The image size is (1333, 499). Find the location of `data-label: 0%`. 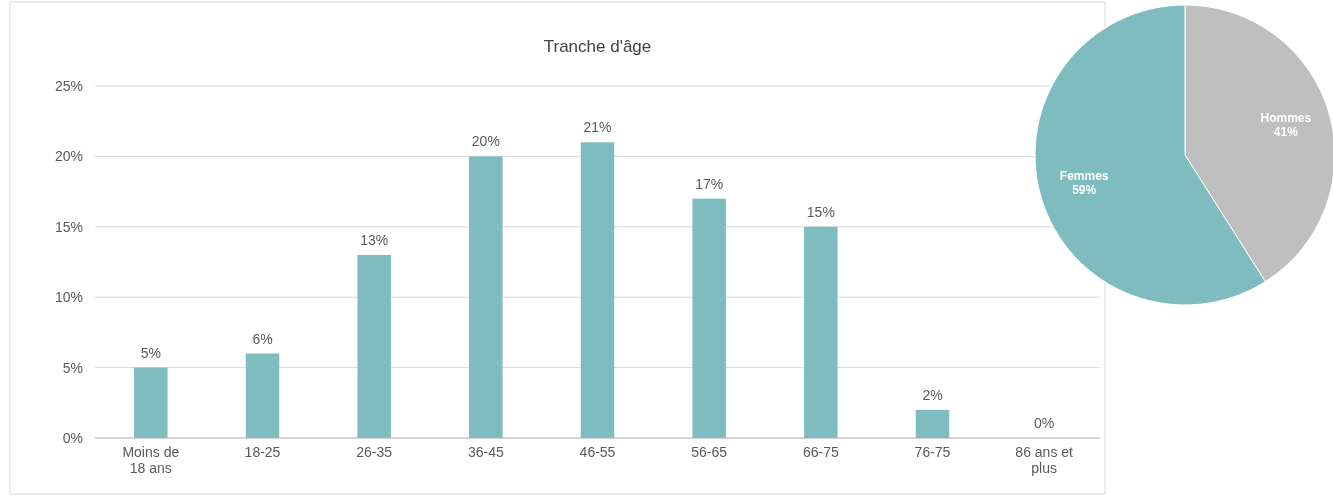

data-label: 0% is located at coordinates (1044, 423).